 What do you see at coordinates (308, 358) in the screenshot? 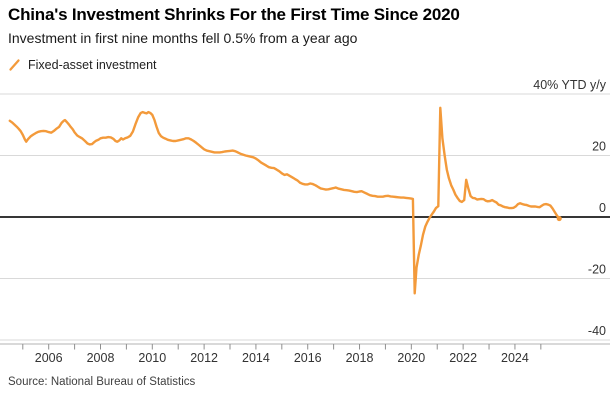
I see `x-tick-label: 2016` at bounding box center [308, 358].